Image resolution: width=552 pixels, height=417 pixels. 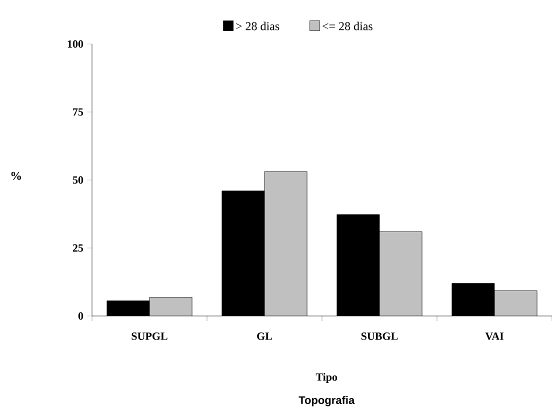 What do you see at coordinates (258, 26) in the screenshot?
I see `legend-label: > 28 dias` at bounding box center [258, 26].